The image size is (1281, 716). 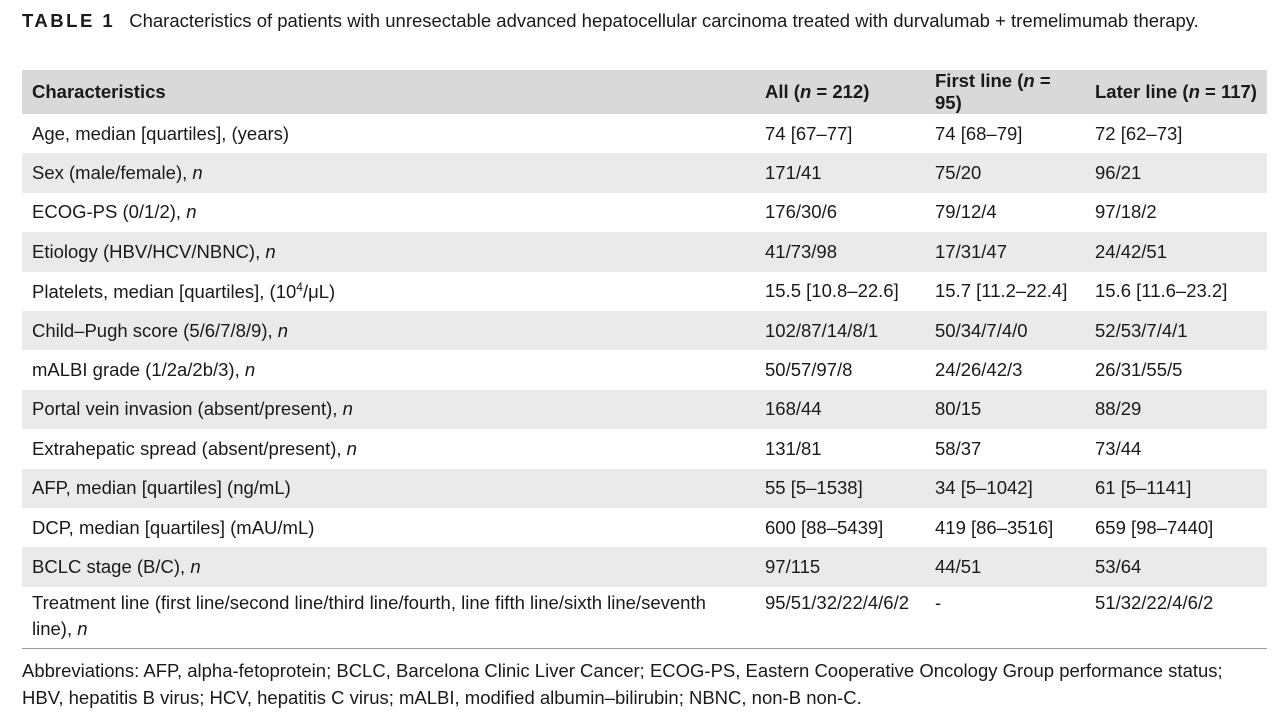 What do you see at coordinates (1176, 252) in the screenshot?
I see `table-cell: 24/42/51` at bounding box center [1176, 252].